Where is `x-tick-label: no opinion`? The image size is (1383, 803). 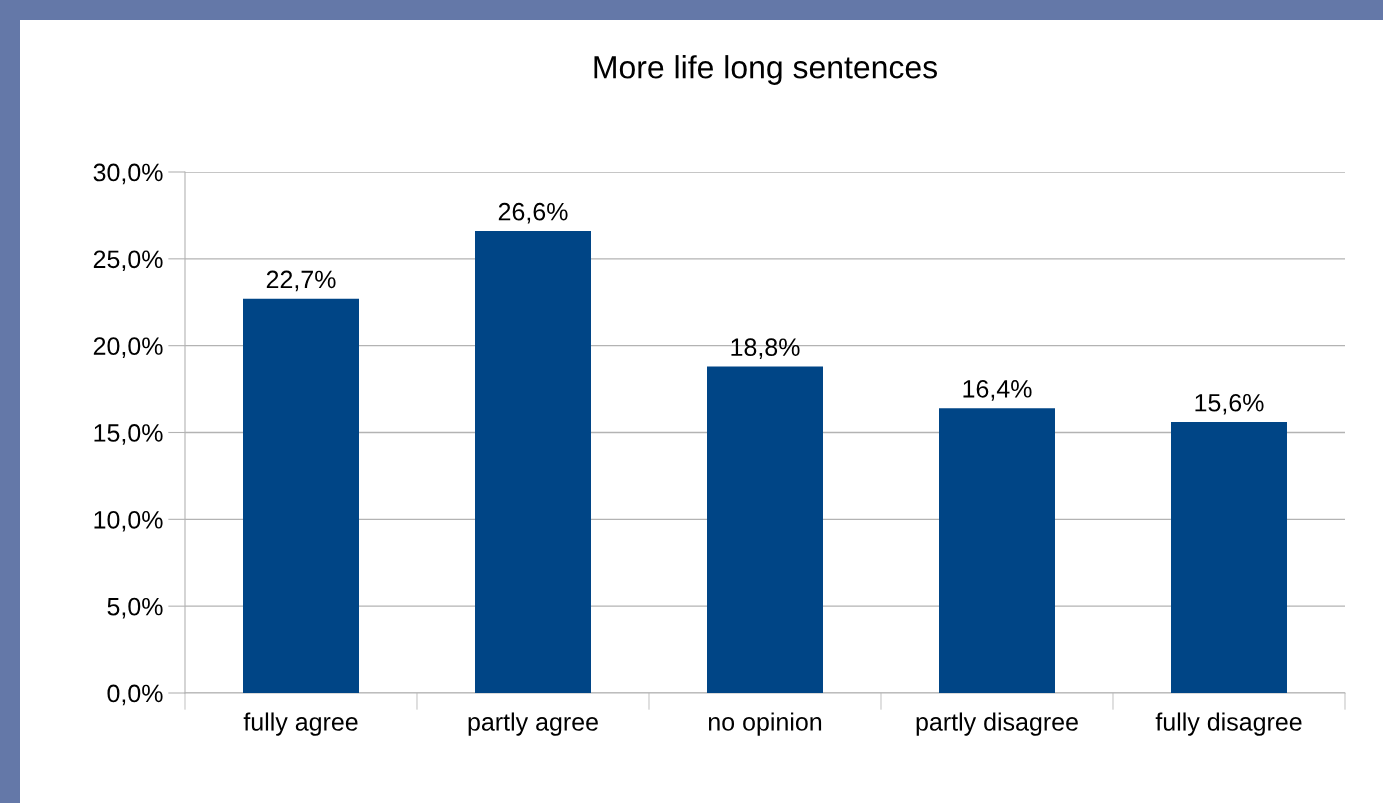 x-tick-label: no opinion is located at coordinates (765, 724).